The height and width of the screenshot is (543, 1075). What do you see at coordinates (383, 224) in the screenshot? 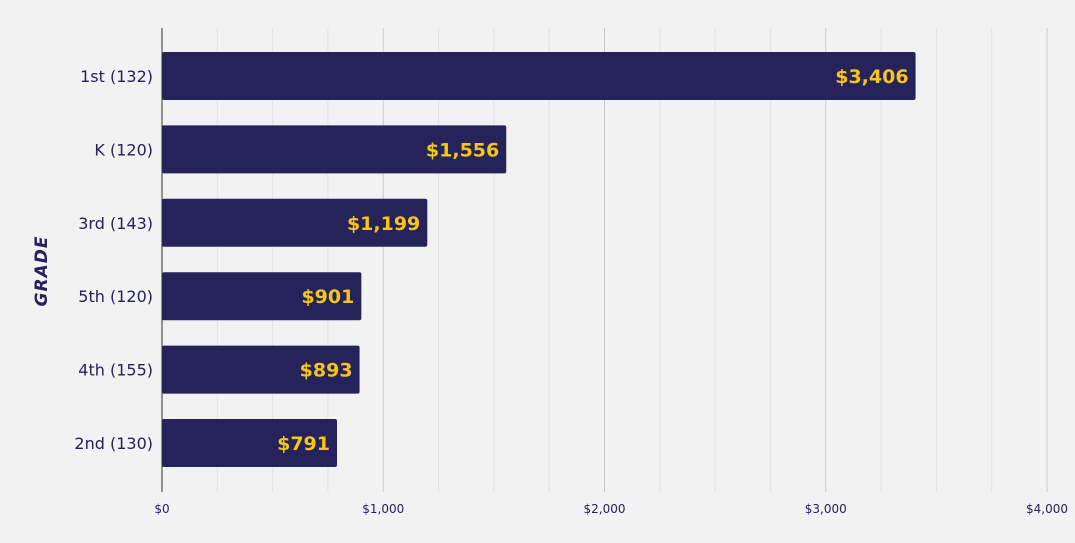
I see `value-label: $1,199` at bounding box center [383, 224].